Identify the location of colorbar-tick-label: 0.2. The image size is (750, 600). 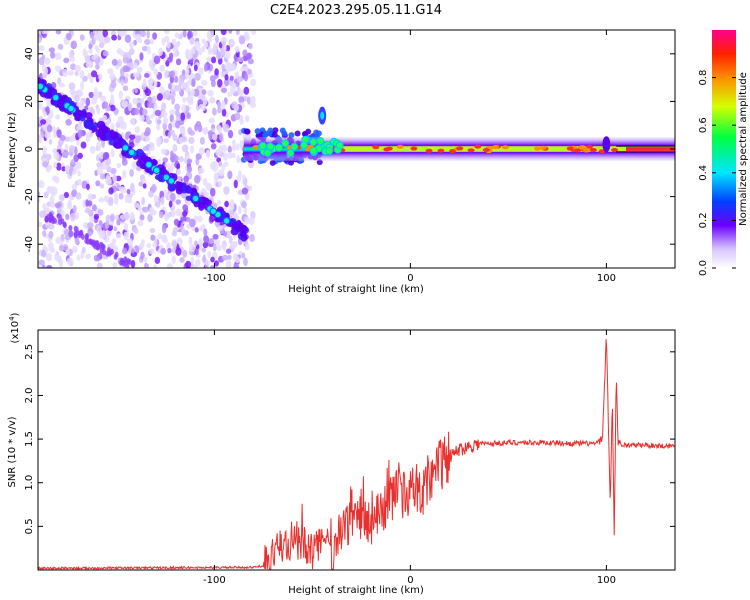
(703, 220).